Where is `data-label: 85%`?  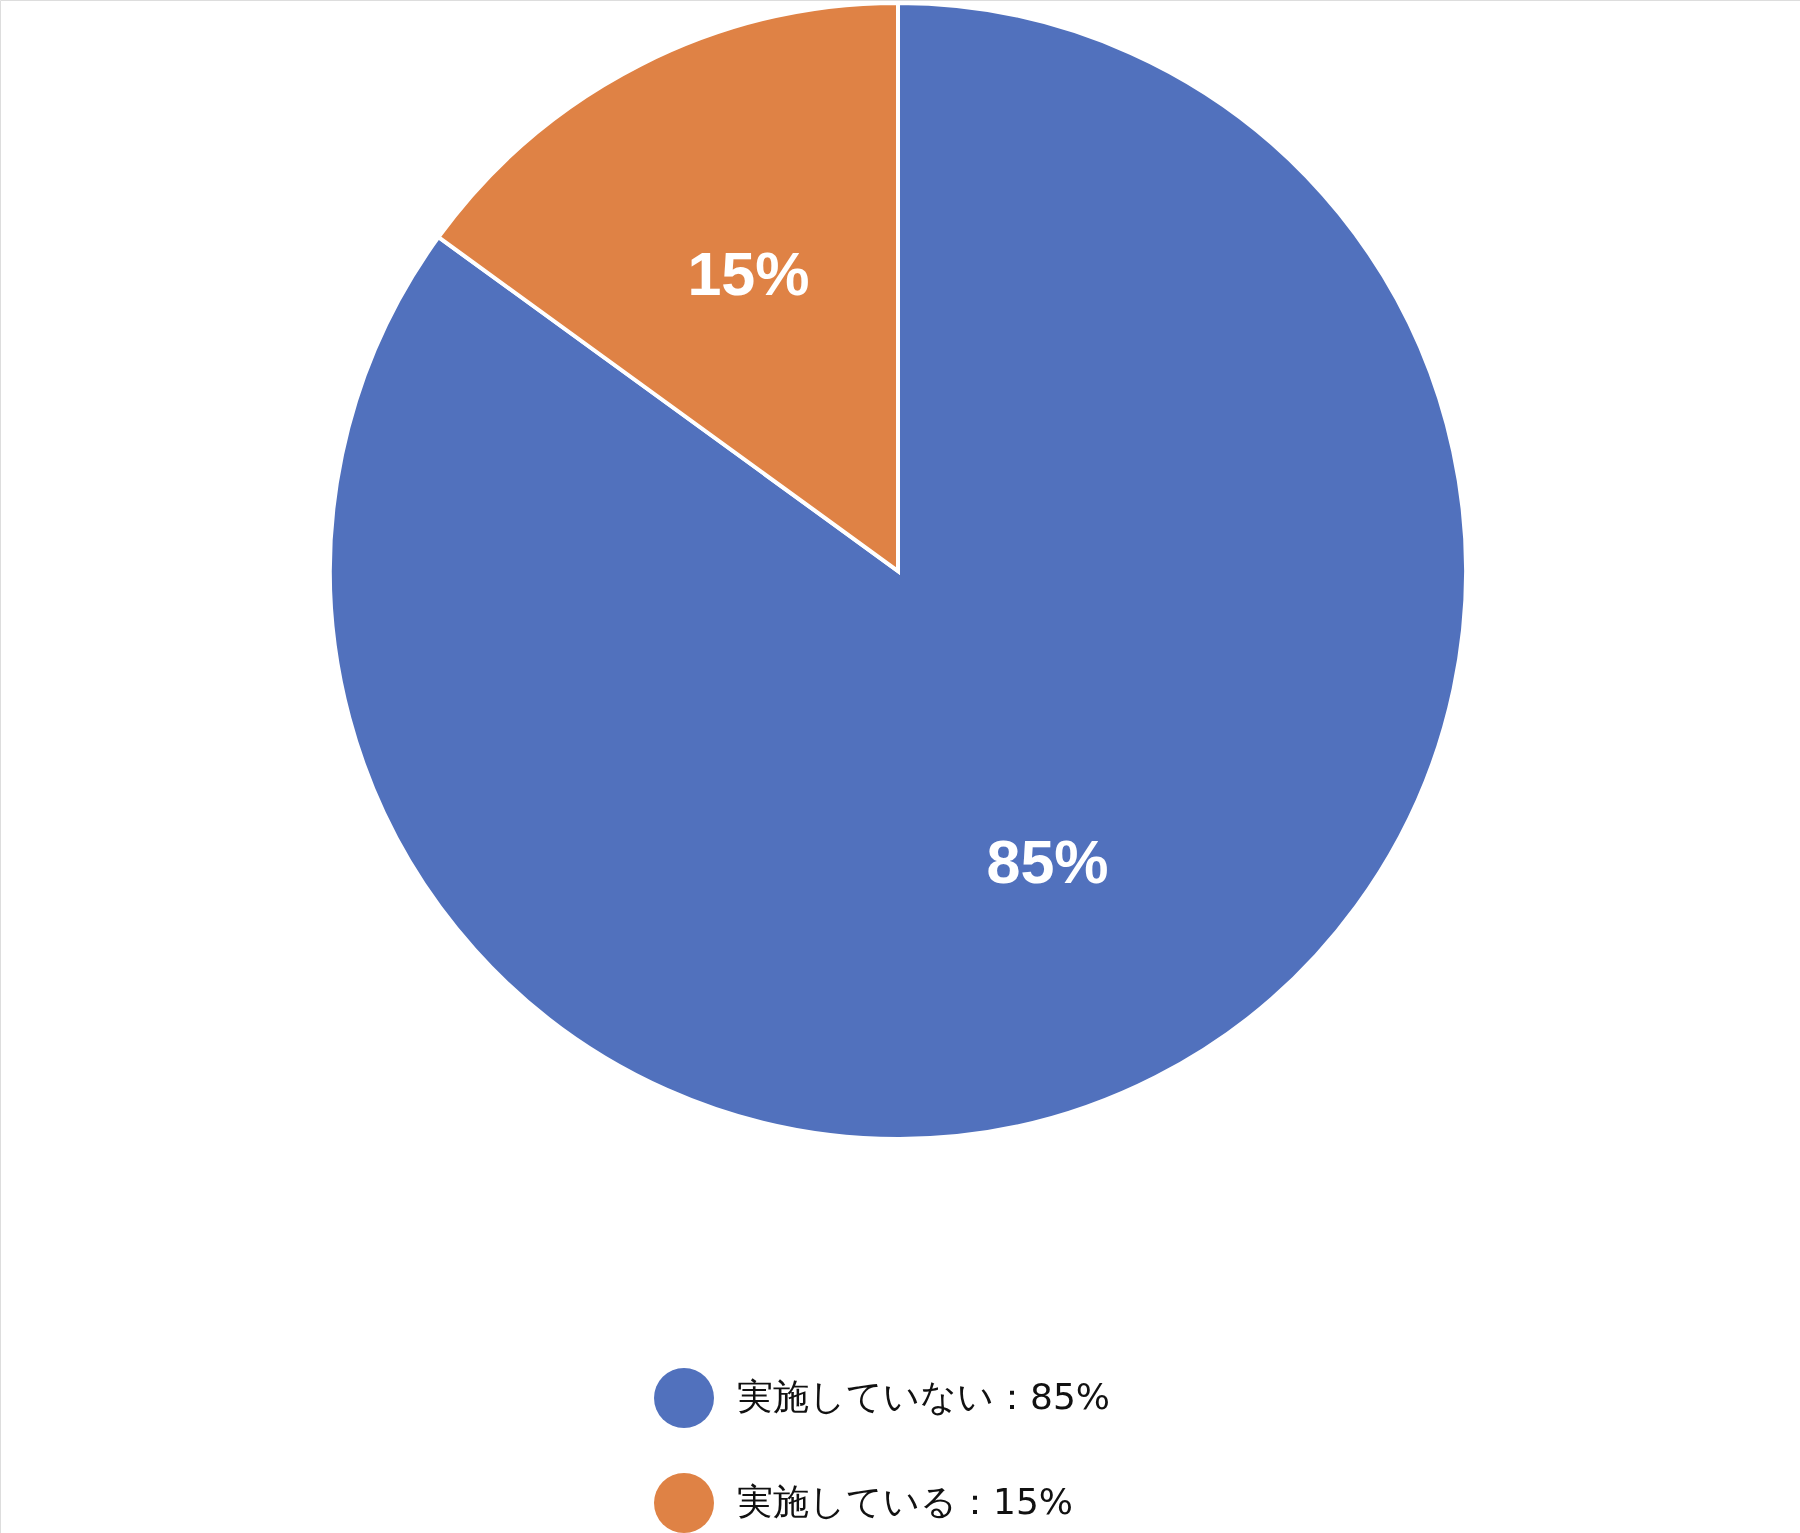 data-label: 85% is located at coordinates (1047, 861).